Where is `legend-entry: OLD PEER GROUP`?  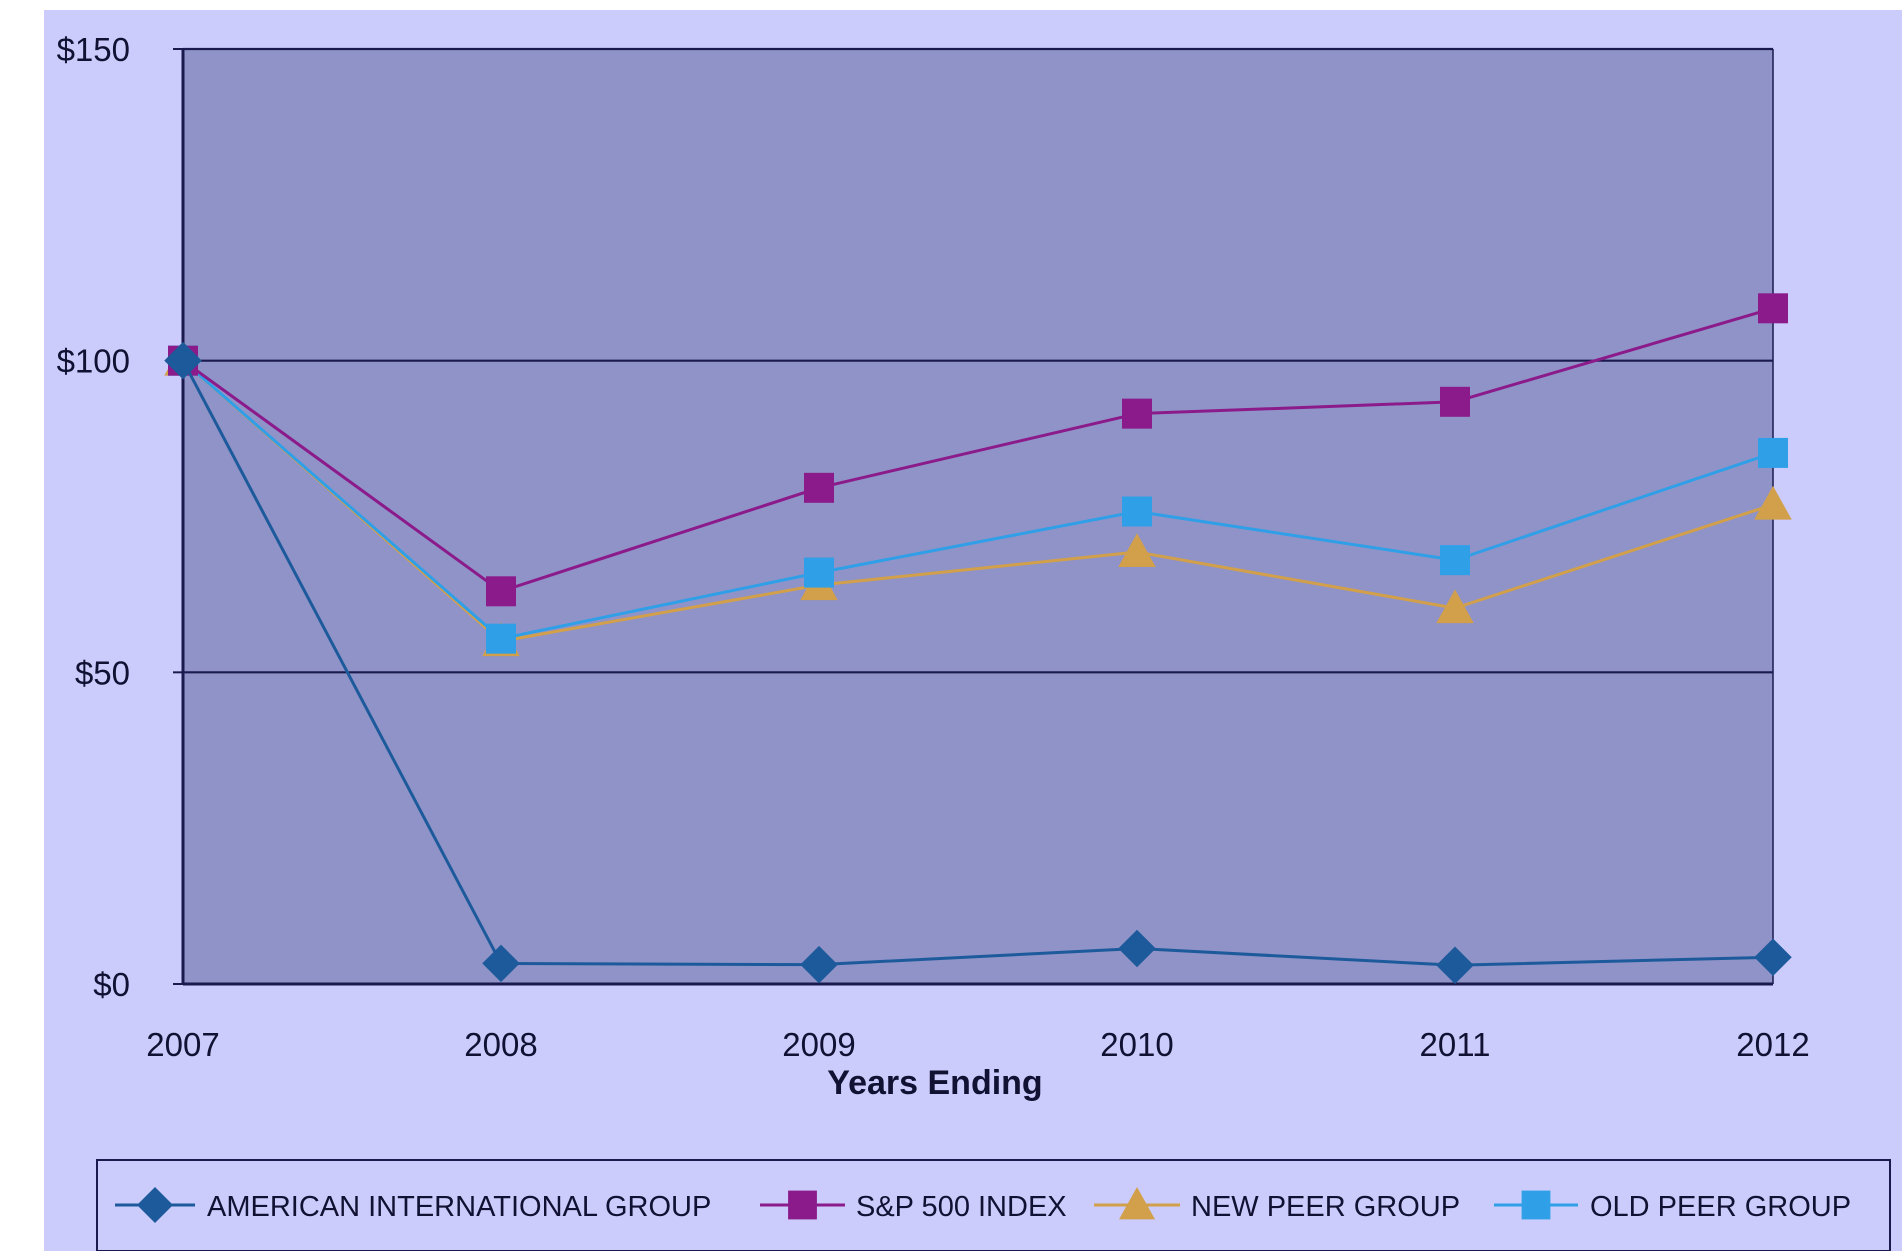 legend-entry: OLD PEER GROUP is located at coordinates (1672, 1206).